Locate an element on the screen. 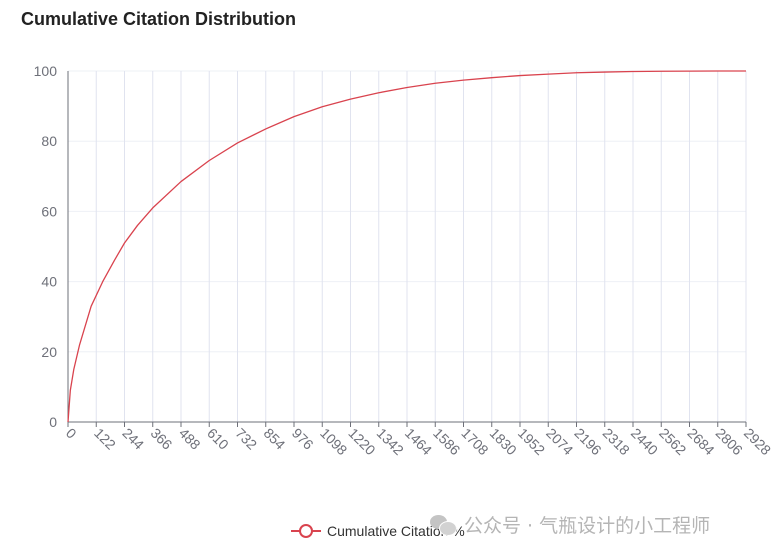 Image resolution: width=771 pixels, height=553 pixels. y-tick-label: 100 is located at coordinates (46, 71).